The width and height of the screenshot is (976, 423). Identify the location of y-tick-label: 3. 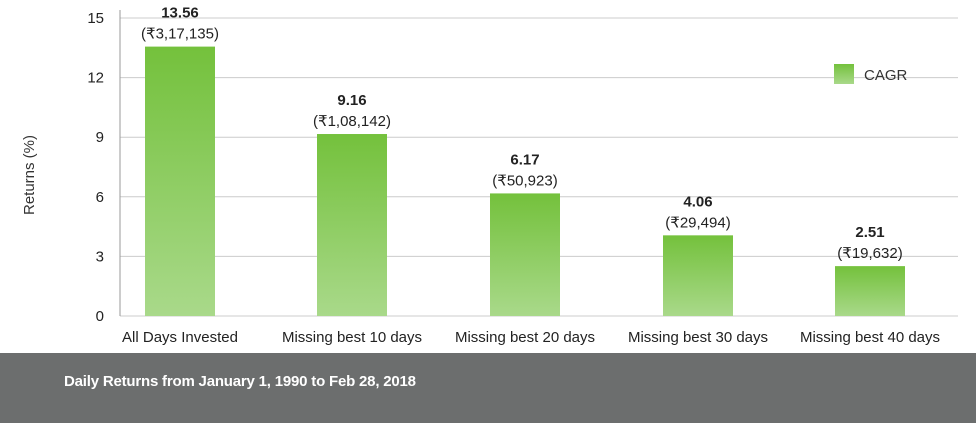
(100, 256).